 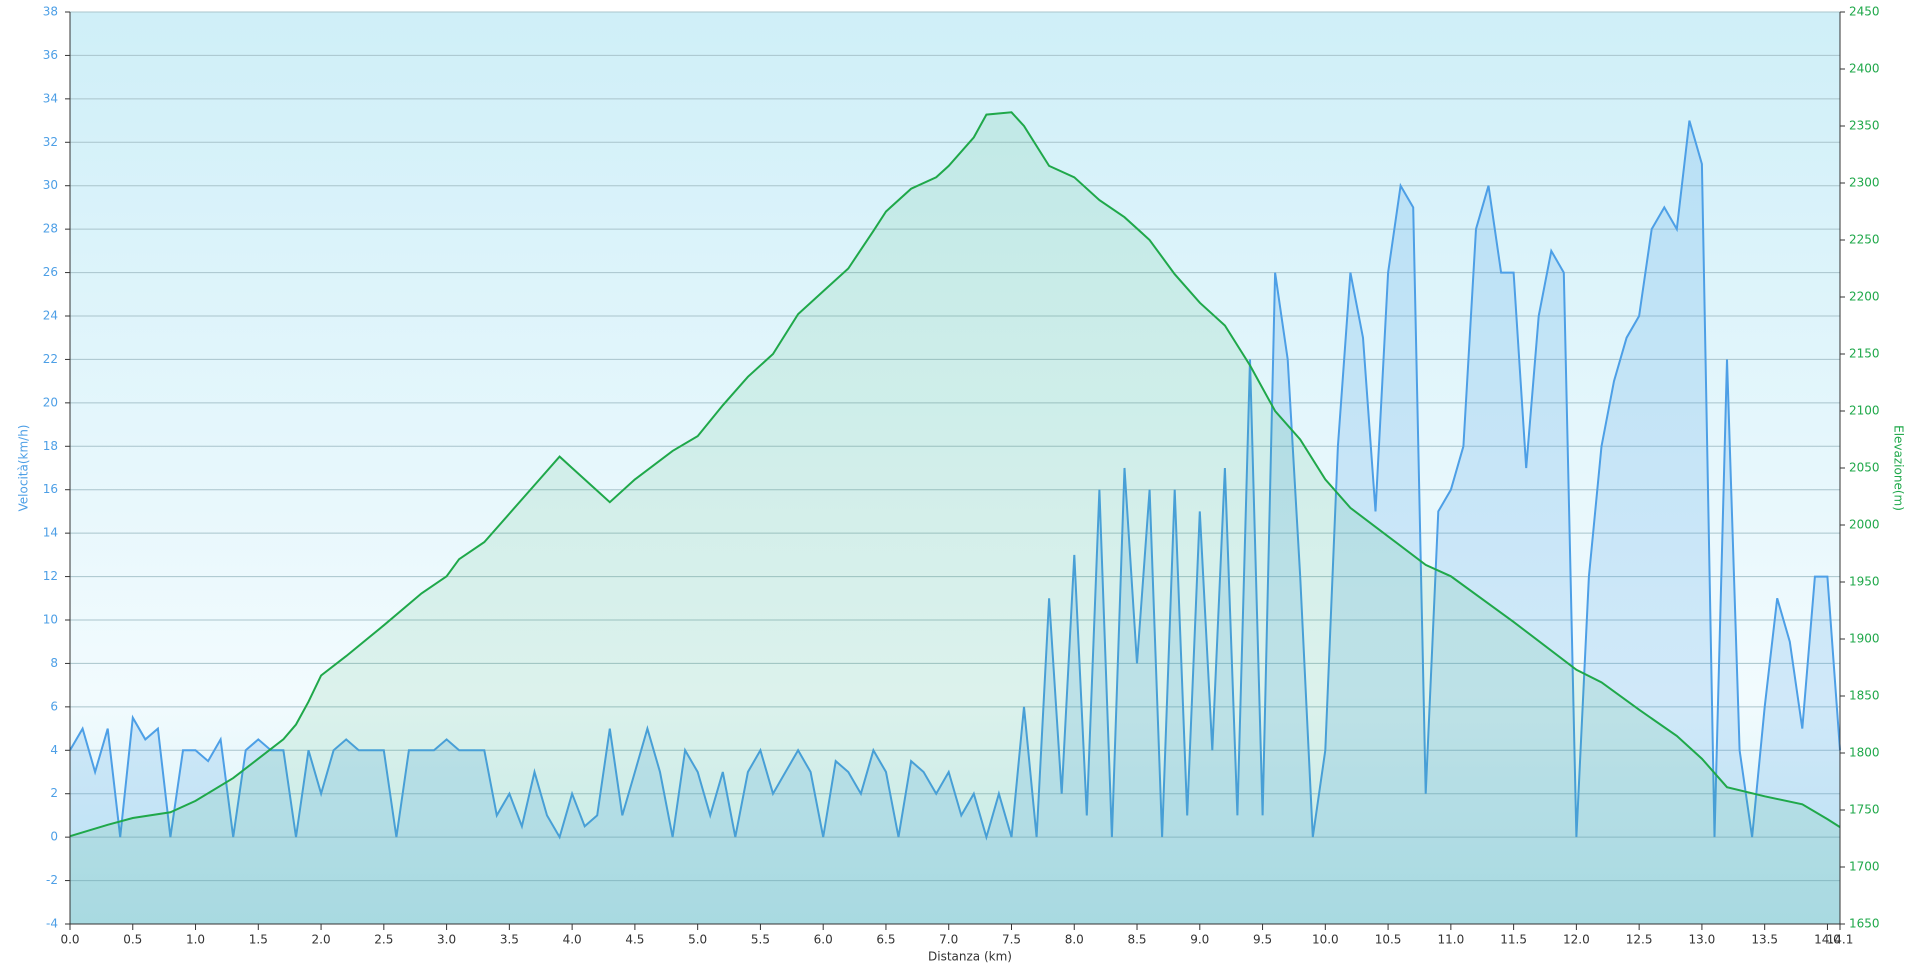 I want to click on y-tick-label: 28, so click(x=50, y=229).